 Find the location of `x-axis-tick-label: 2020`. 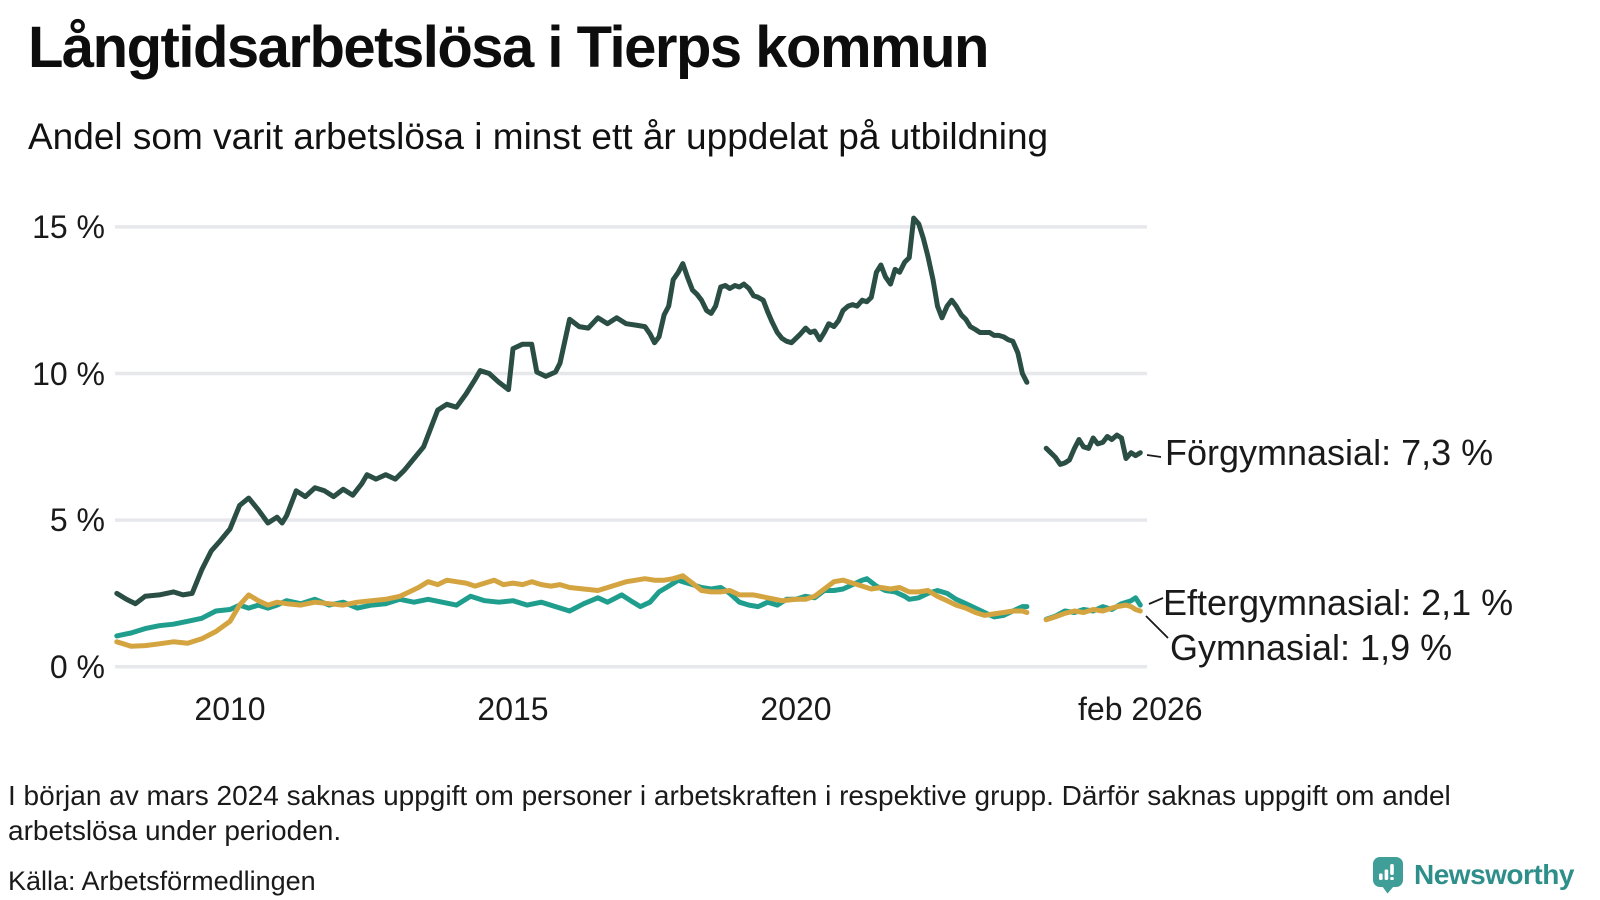

x-axis-tick-label: 2020 is located at coordinates (796, 709).